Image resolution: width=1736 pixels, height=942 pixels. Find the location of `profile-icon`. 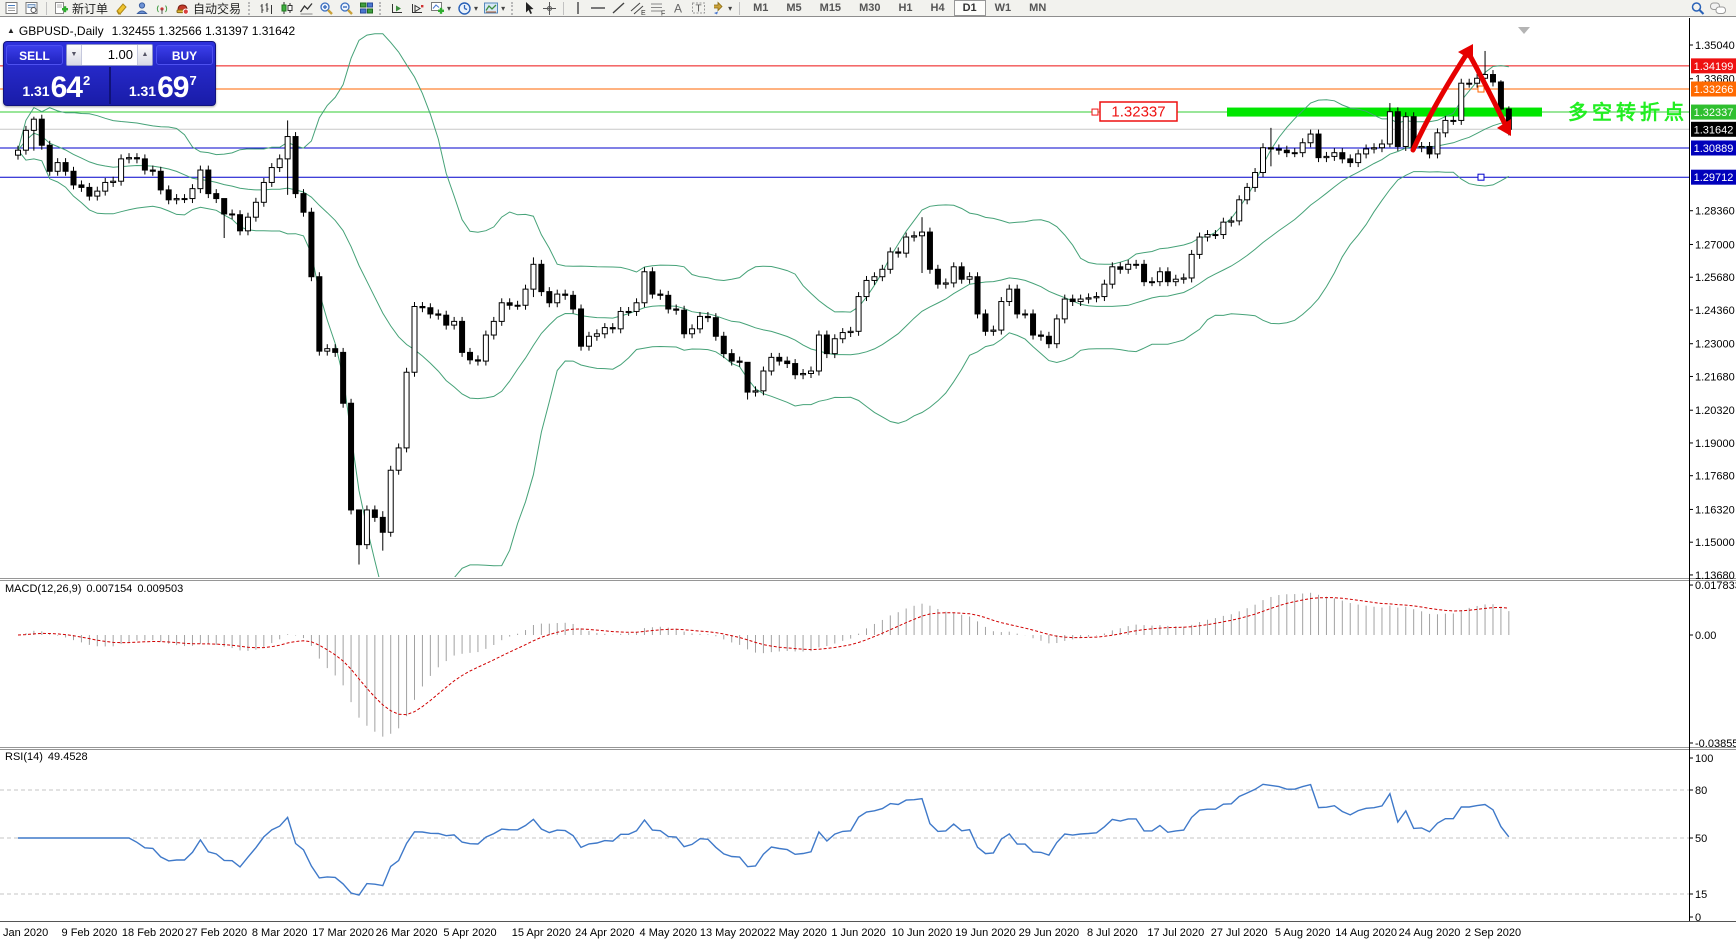

profile-icon is located at coordinates (142, 8).